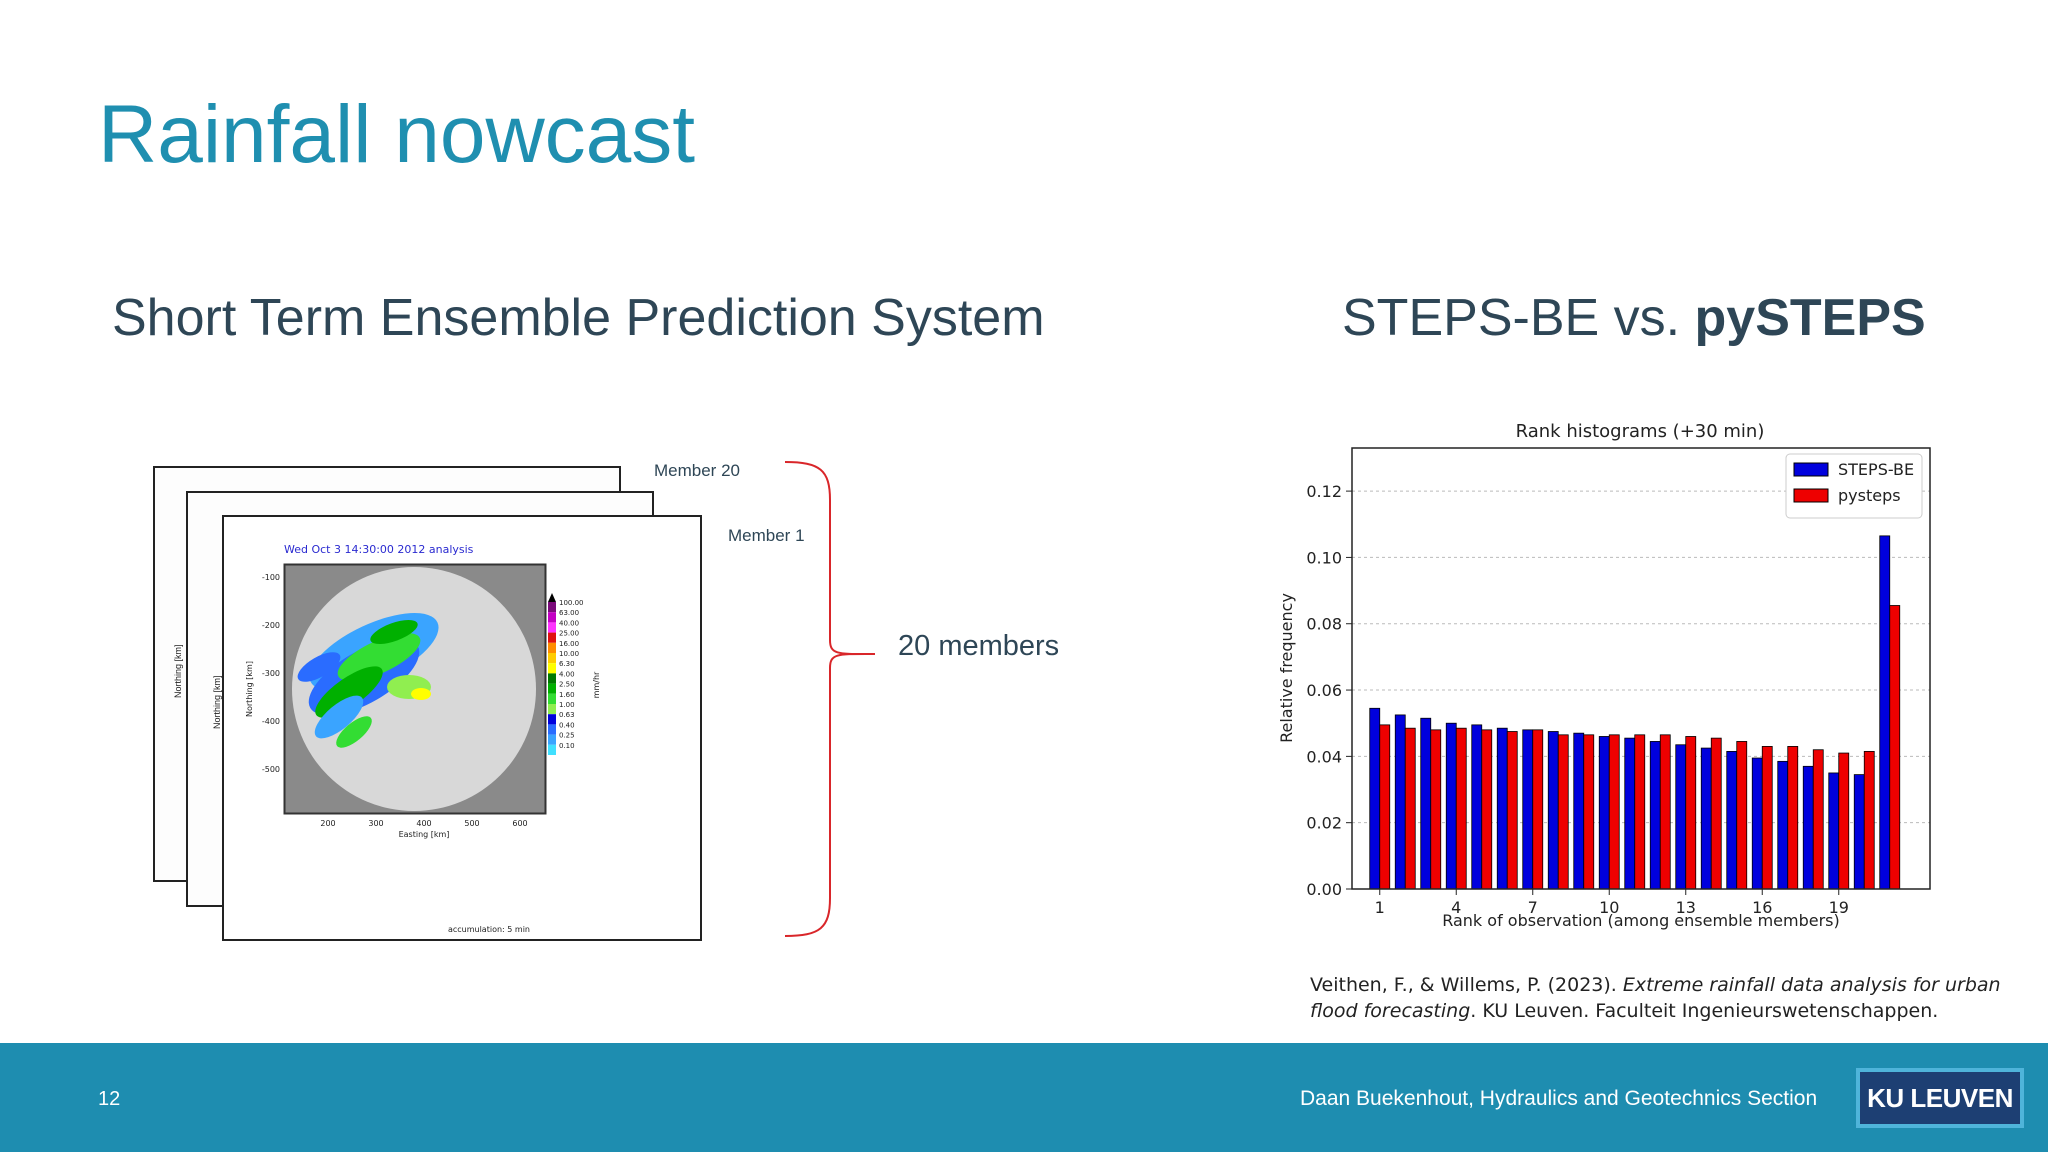 Image resolution: width=2048 pixels, height=1152 pixels. What do you see at coordinates (1533, 907) in the screenshot?
I see `x-tick-label: 7` at bounding box center [1533, 907].